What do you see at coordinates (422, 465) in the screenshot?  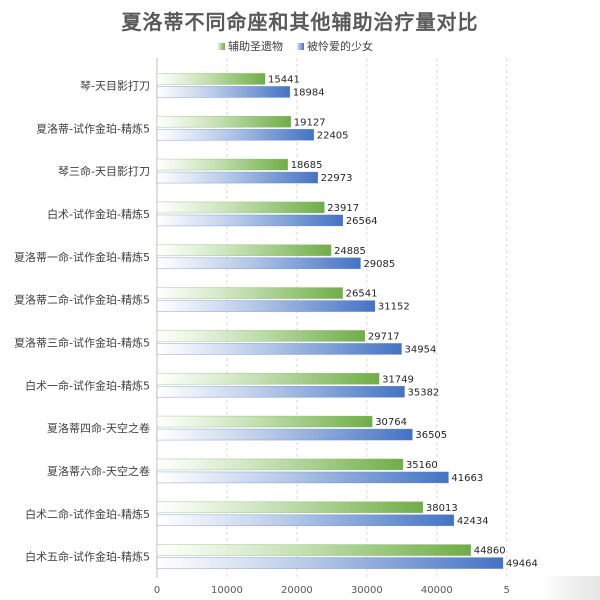 I see `data-label: 35160` at bounding box center [422, 465].